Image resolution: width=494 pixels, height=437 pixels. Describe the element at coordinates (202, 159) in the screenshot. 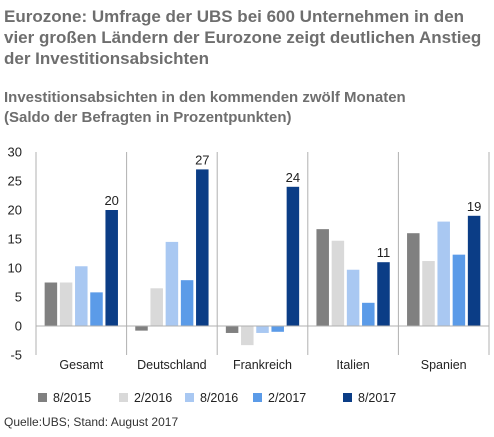

I see `data-label: 27` at that location.